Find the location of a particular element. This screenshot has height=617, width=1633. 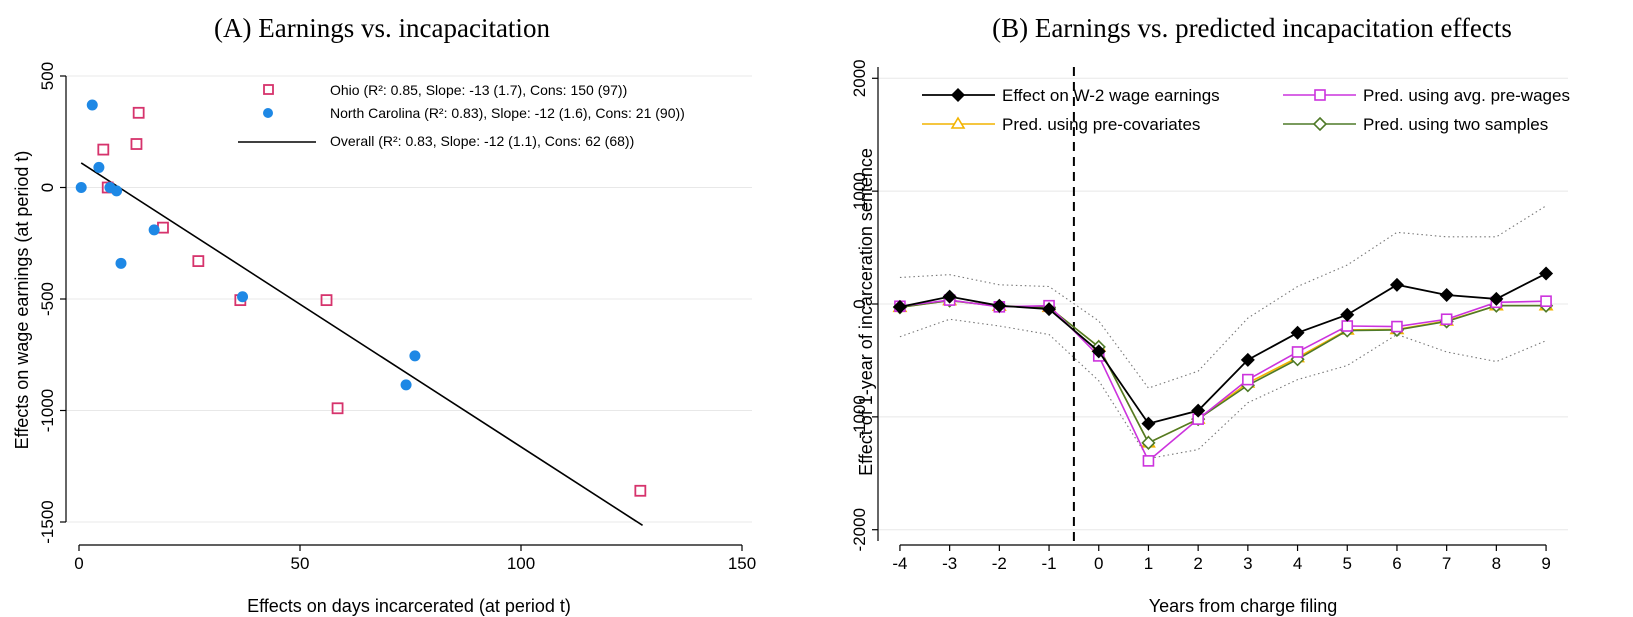

x-tick-label: 100 is located at coordinates (521, 563).